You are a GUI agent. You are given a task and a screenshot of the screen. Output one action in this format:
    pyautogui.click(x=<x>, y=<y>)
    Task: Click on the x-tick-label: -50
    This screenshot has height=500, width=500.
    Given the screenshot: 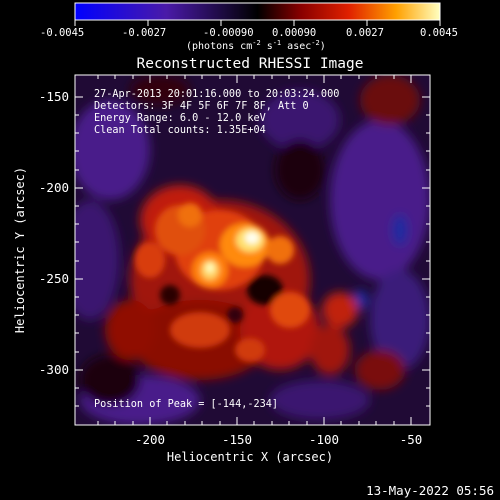 What is the action you would take?
    pyautogui.click(x=411, y=439)
    